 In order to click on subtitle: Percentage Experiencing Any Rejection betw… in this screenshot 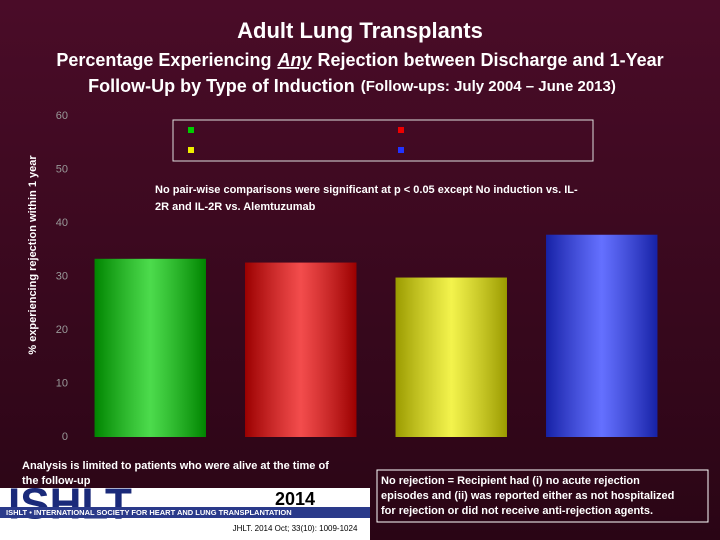, I will do `click(359, 60)`.